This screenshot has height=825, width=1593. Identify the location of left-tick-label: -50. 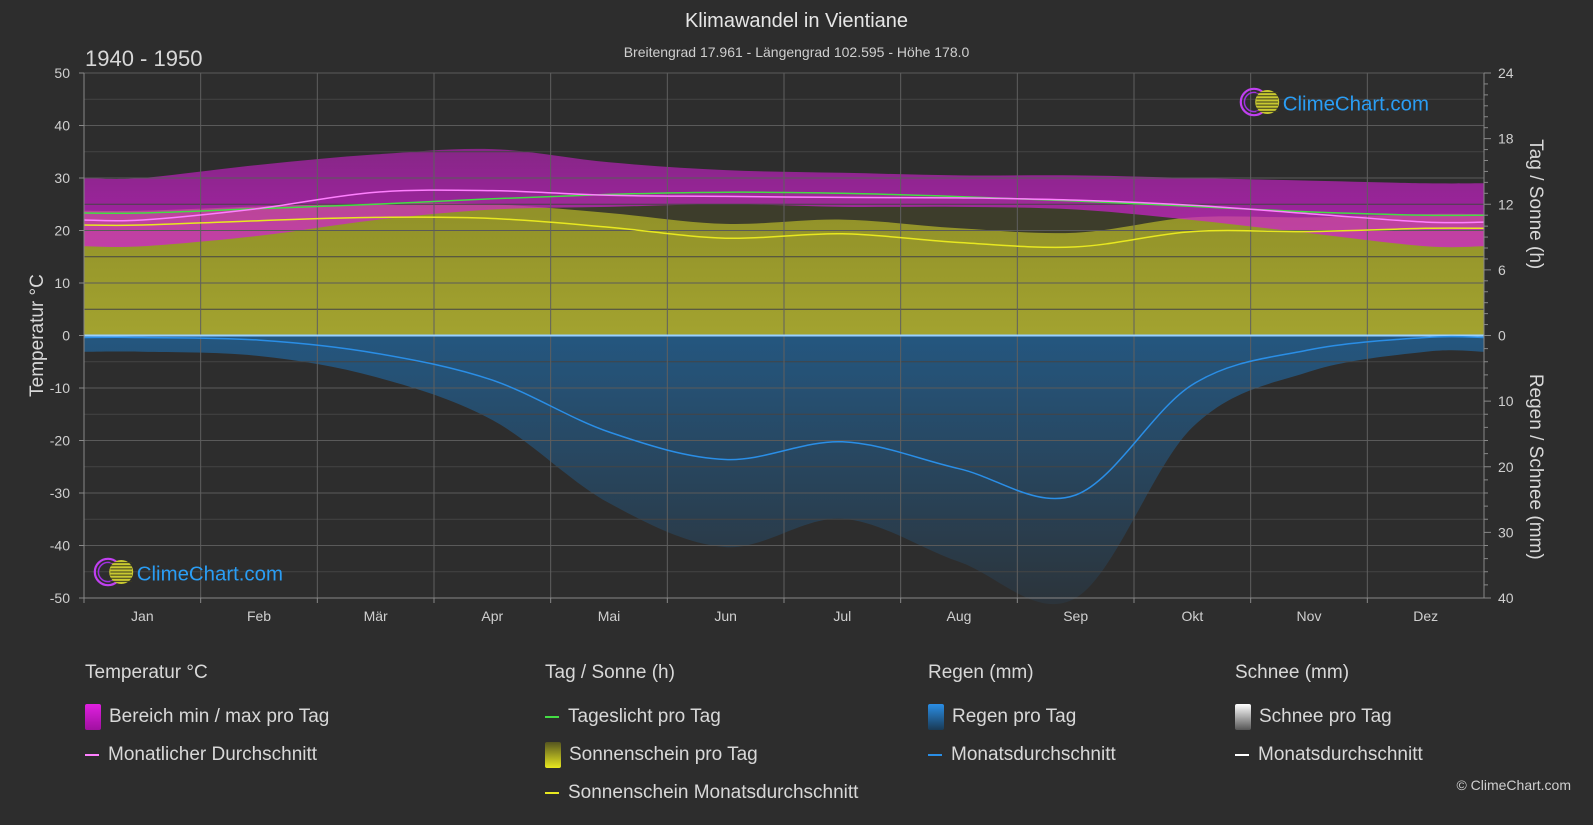
(60, 598).